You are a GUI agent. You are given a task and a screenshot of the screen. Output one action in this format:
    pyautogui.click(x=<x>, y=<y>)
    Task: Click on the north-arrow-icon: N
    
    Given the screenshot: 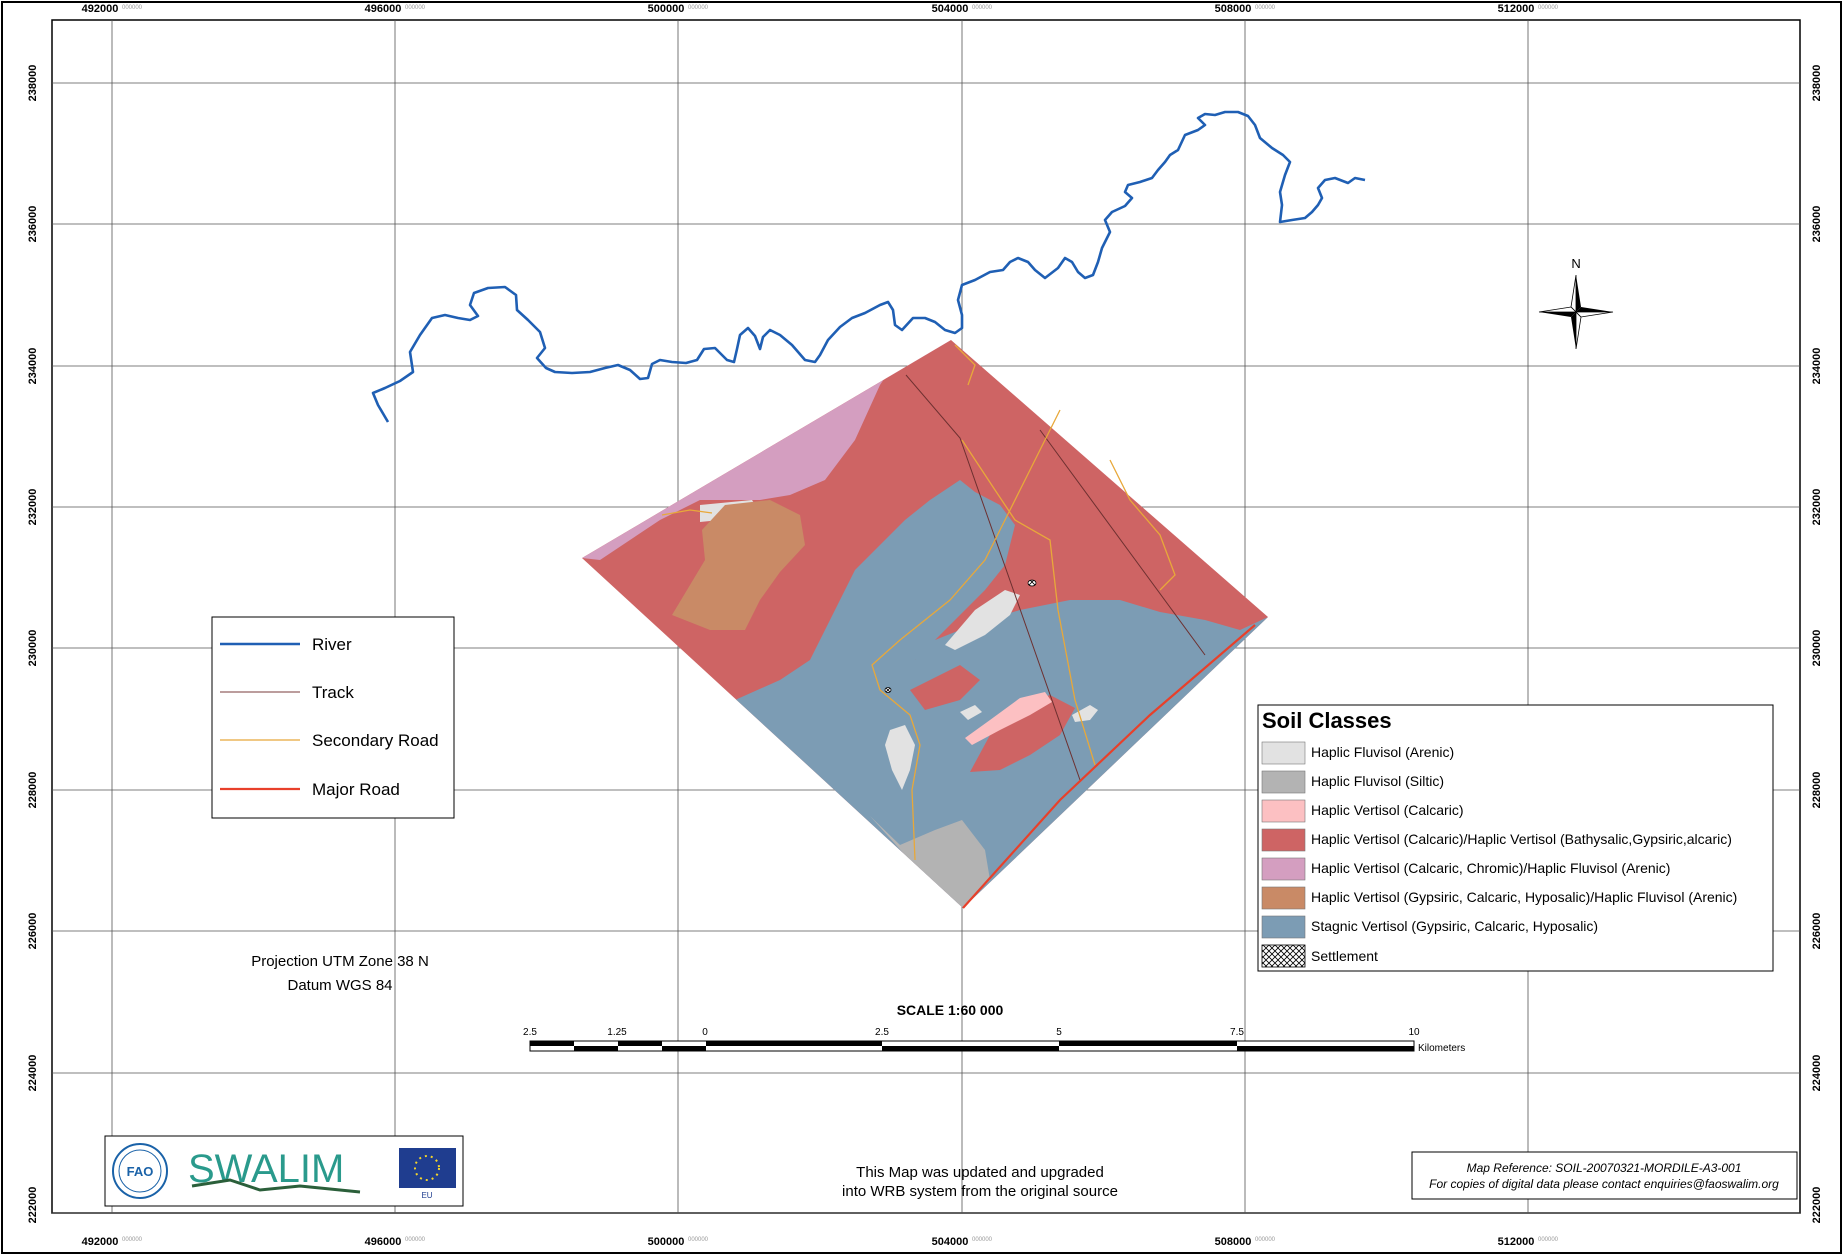 What is the action you would take?
    pyautogui.click(x=1576, y=303)
    